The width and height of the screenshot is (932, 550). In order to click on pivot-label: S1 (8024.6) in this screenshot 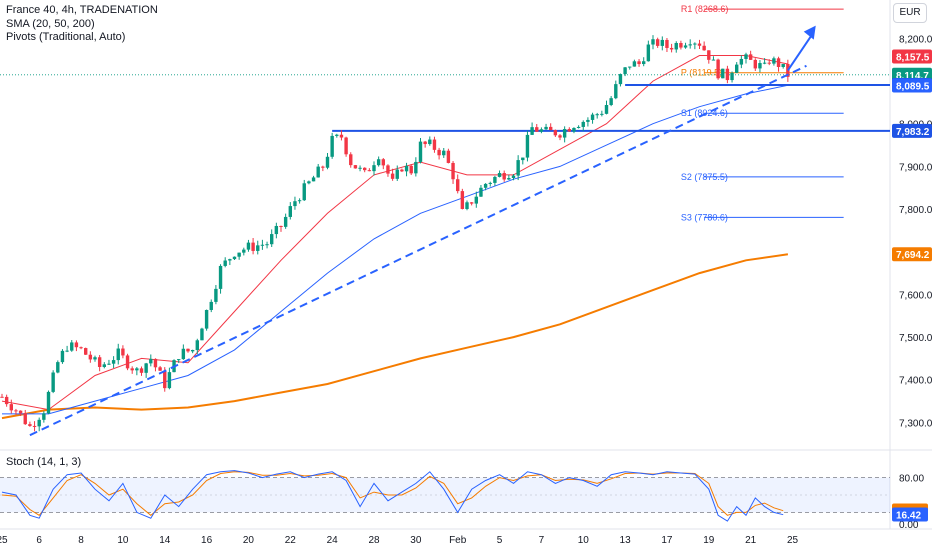, I will do `click(704, 113)`.